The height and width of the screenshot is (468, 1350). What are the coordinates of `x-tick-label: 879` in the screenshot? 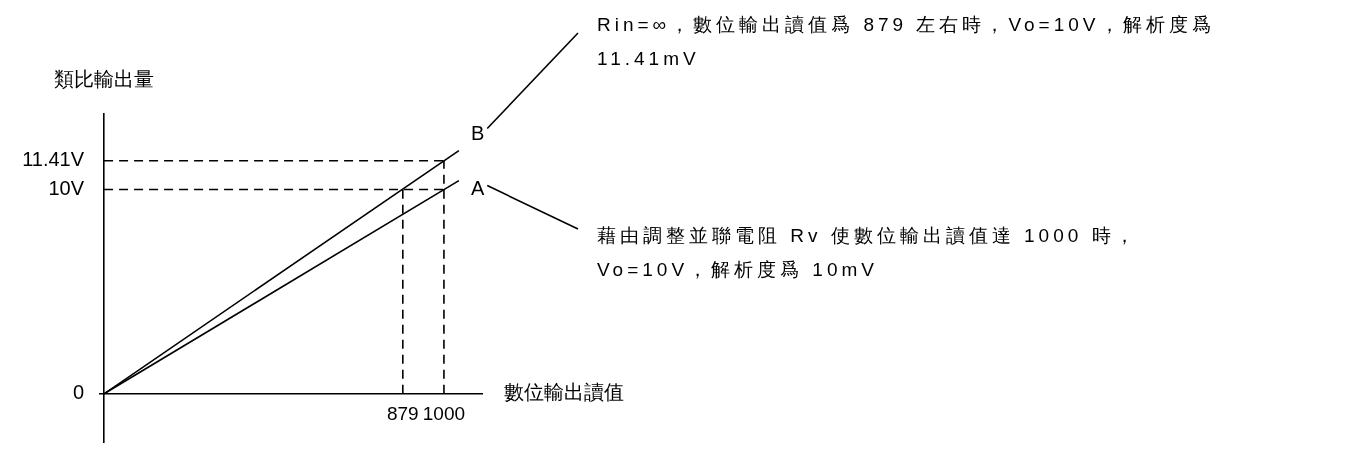 It's located at (402, 414).